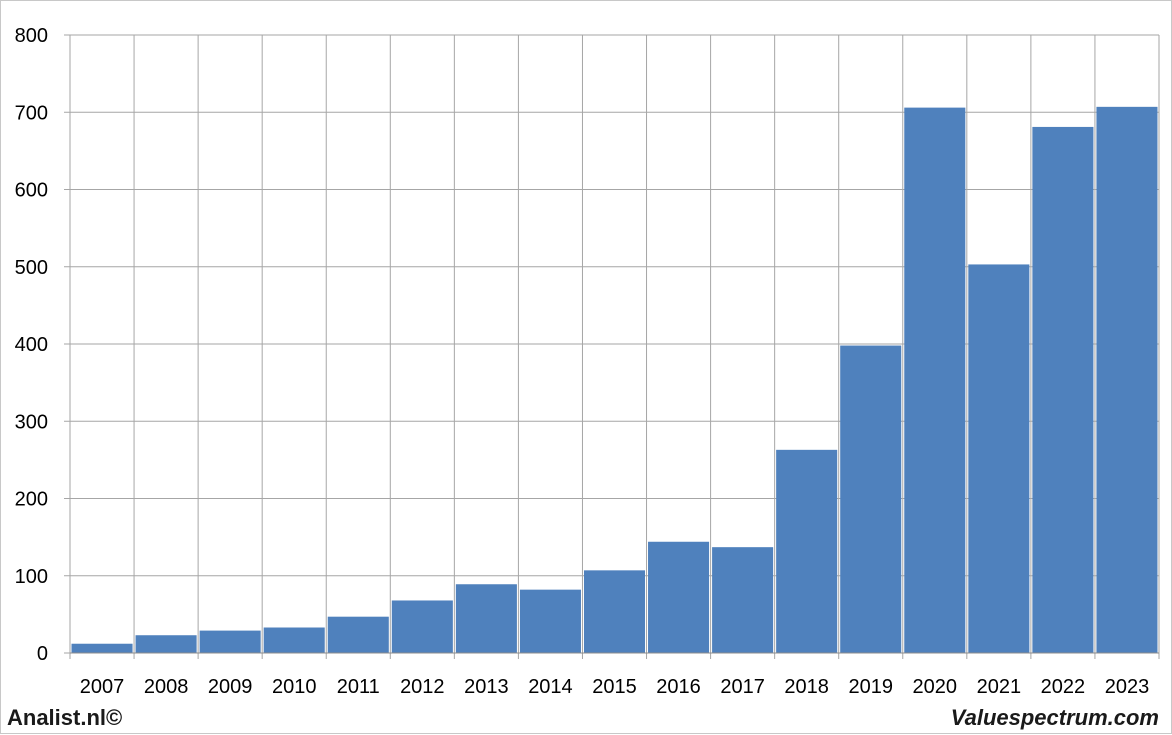  What do you see at coordinates (42, 654) in the screenshot?
I see `y-tick-label: 0` at bounding box center [42, 654].